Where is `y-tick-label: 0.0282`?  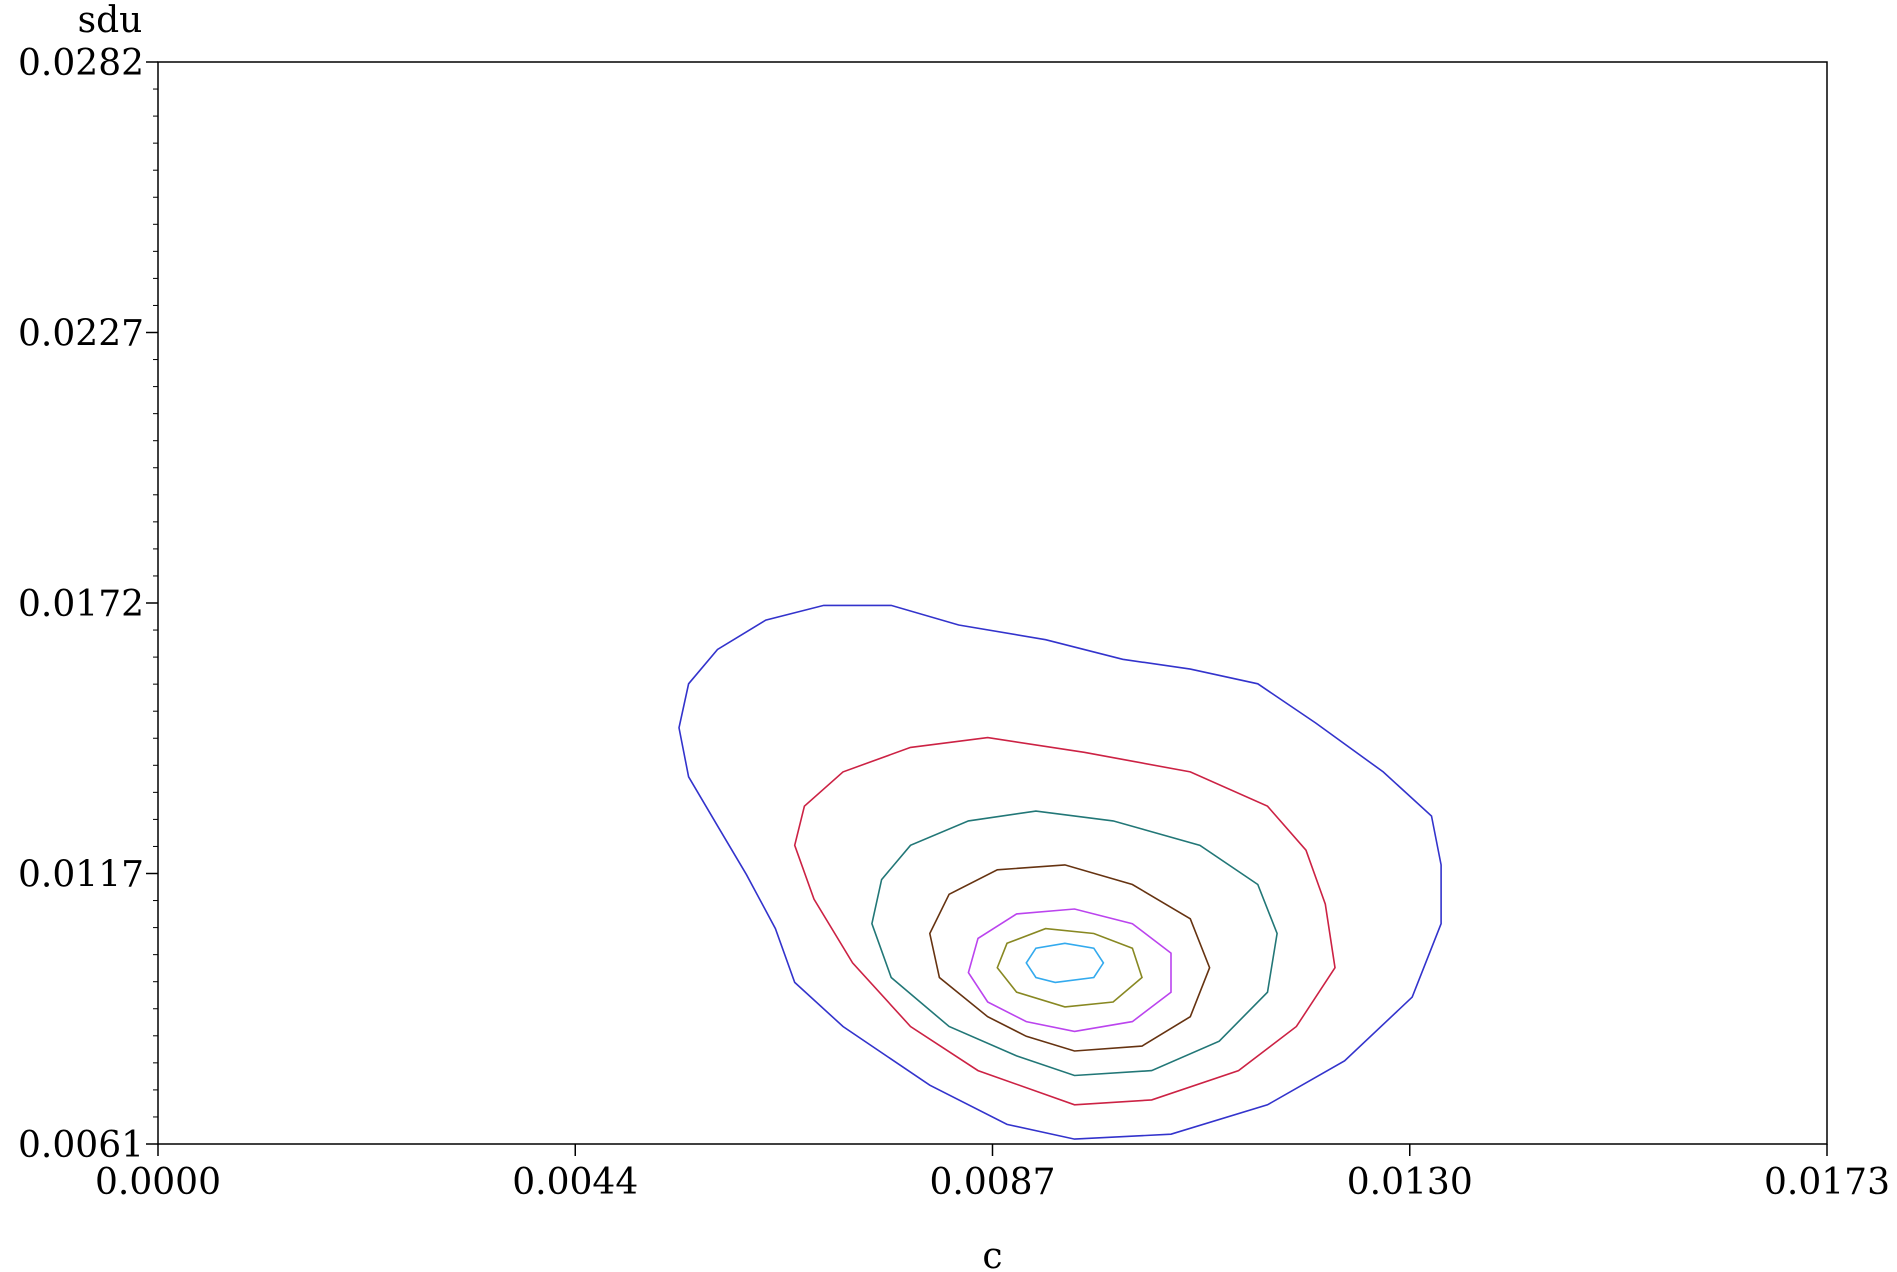
y-tick-label: 0.0282 is located at coordinates (81, 63).